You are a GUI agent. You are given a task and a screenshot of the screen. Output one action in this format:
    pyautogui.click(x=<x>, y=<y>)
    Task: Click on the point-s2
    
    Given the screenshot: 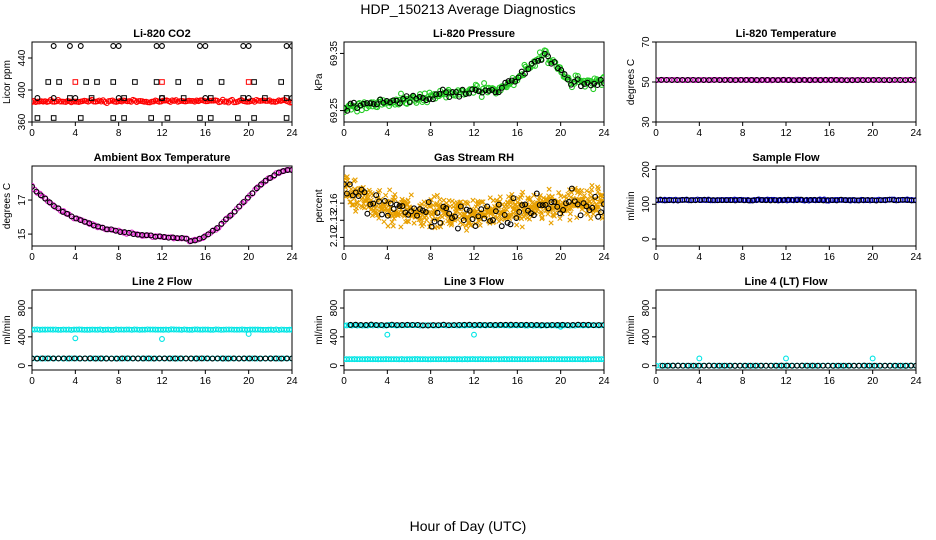 What is the action you would take?
    pyautogui.click(x=602, y=359)
    